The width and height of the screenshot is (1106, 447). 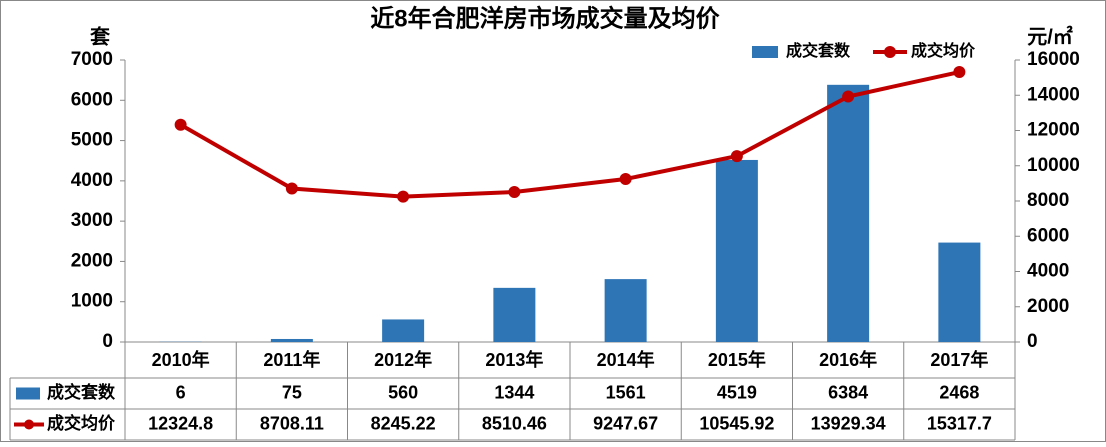 What do you see at coordinates (181, 359) in the screenshot?
I see `x-tick-label: 2010年` at bounding box center [181, 359].